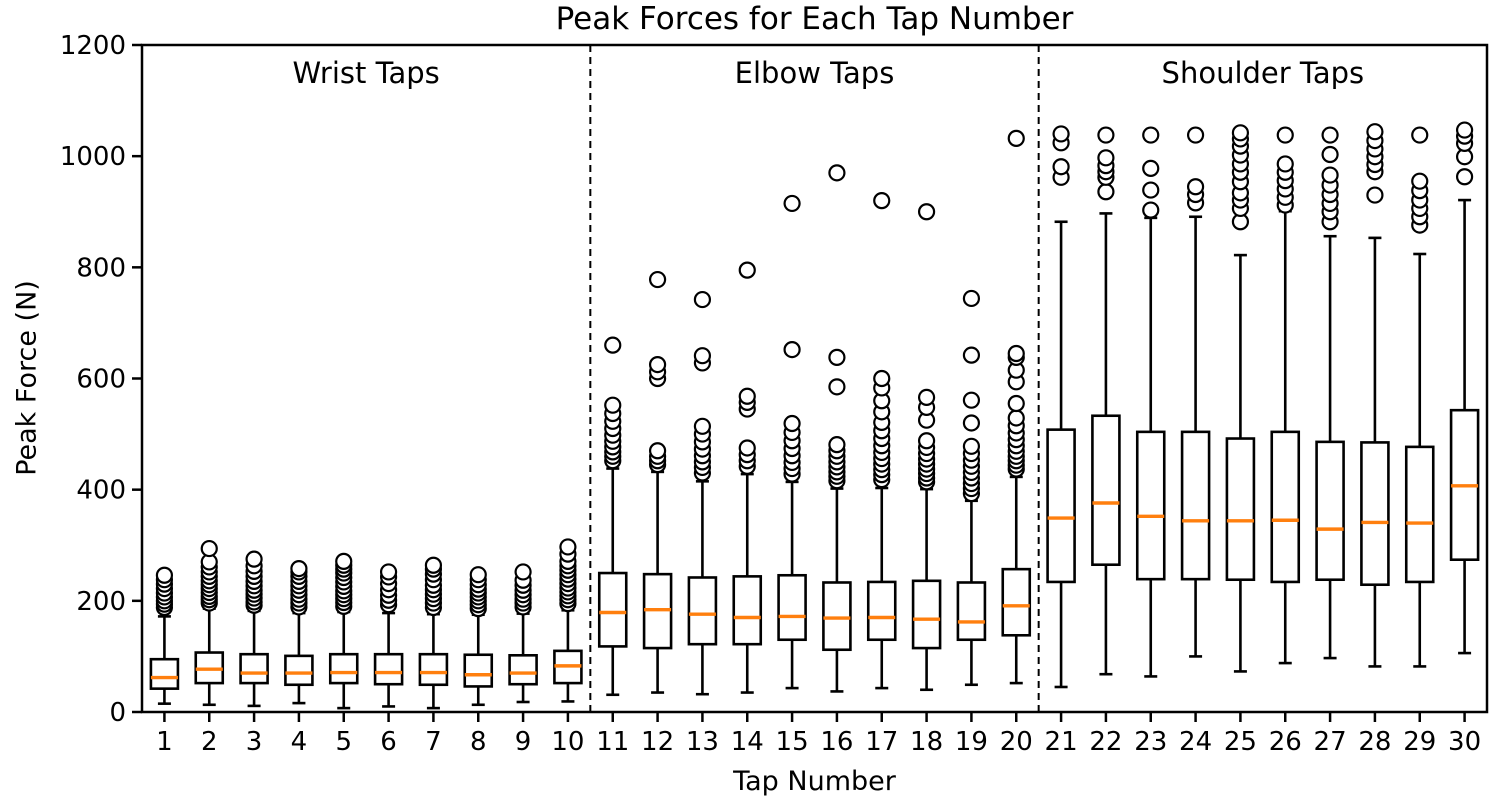 The width and height of the screenshot is (1493, 810). Describe the element at coordinates (343, 742) in the screenshot. I see `x-tick-label: 5` at that location.